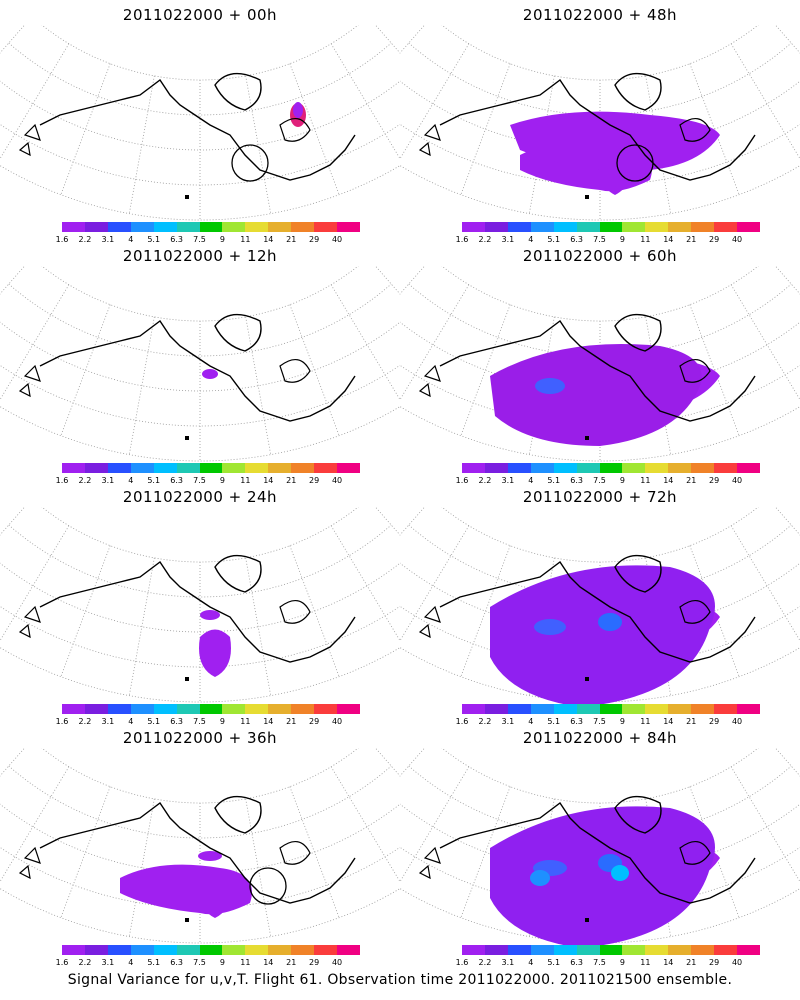  Describe the element at coordinates (250, 163) in the screenshot. I see `observation-circle` at that location.